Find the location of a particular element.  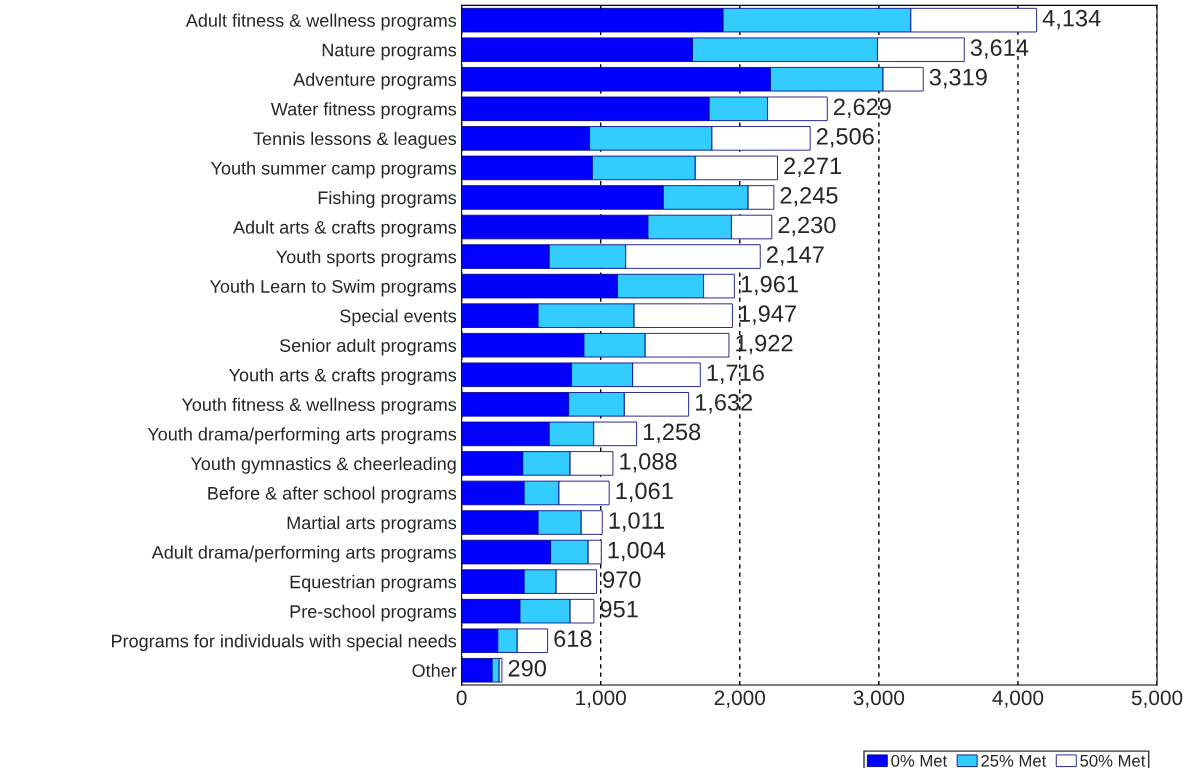

y-tick-label: Pre-school programs is located at coordinates (373, 613).